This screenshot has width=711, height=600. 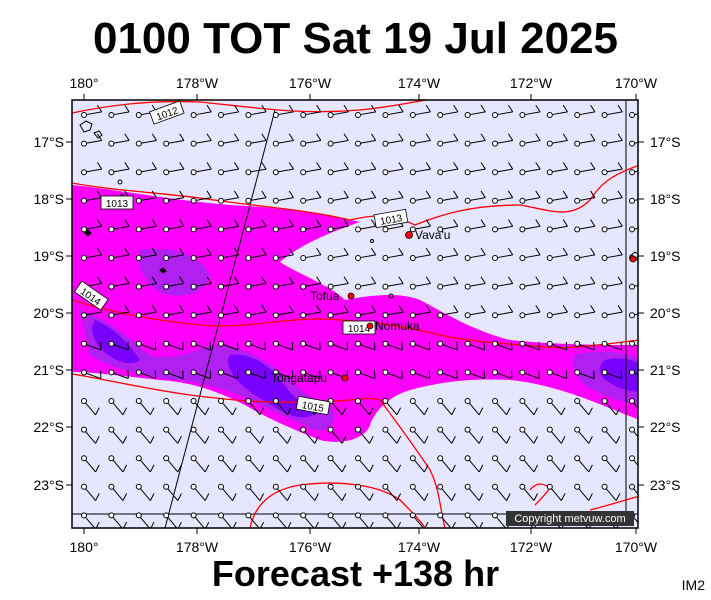 I want to click on boundary-line, so click(x=220, y=318).